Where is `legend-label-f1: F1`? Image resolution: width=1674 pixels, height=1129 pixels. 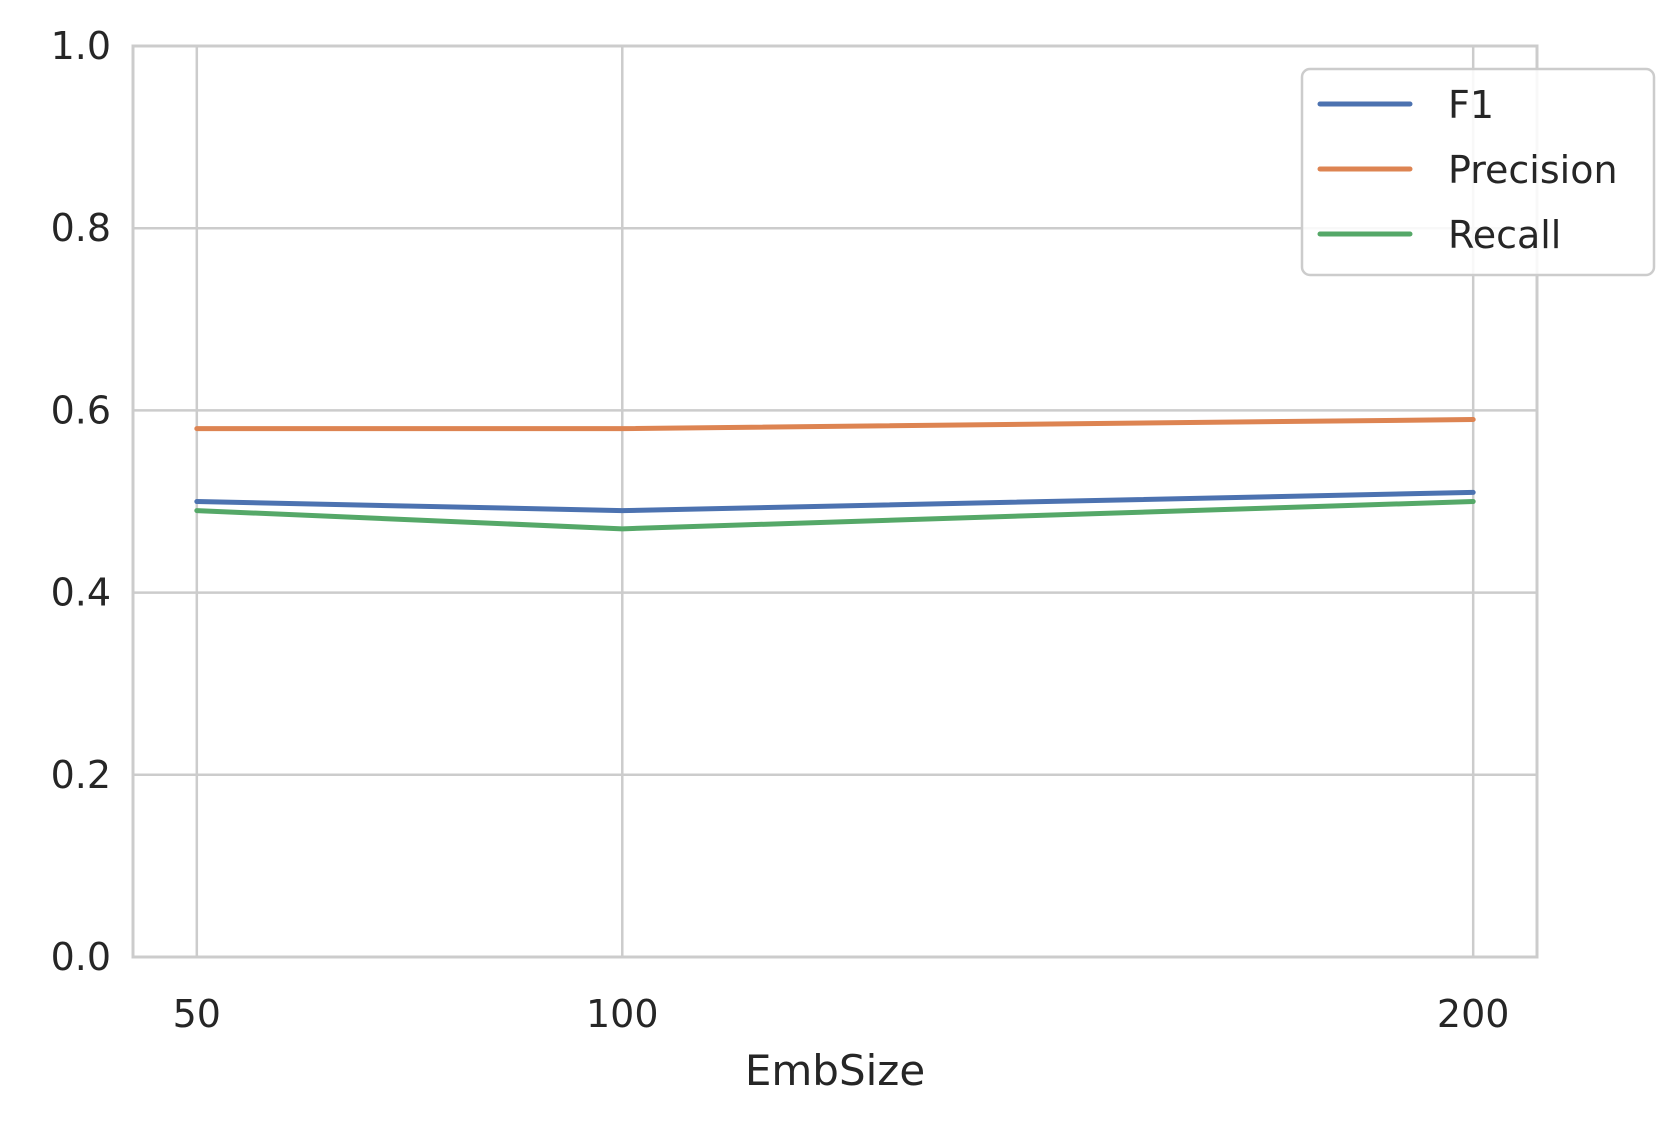 legend-label-f1: F1 is located at coordinates (1471, 105).